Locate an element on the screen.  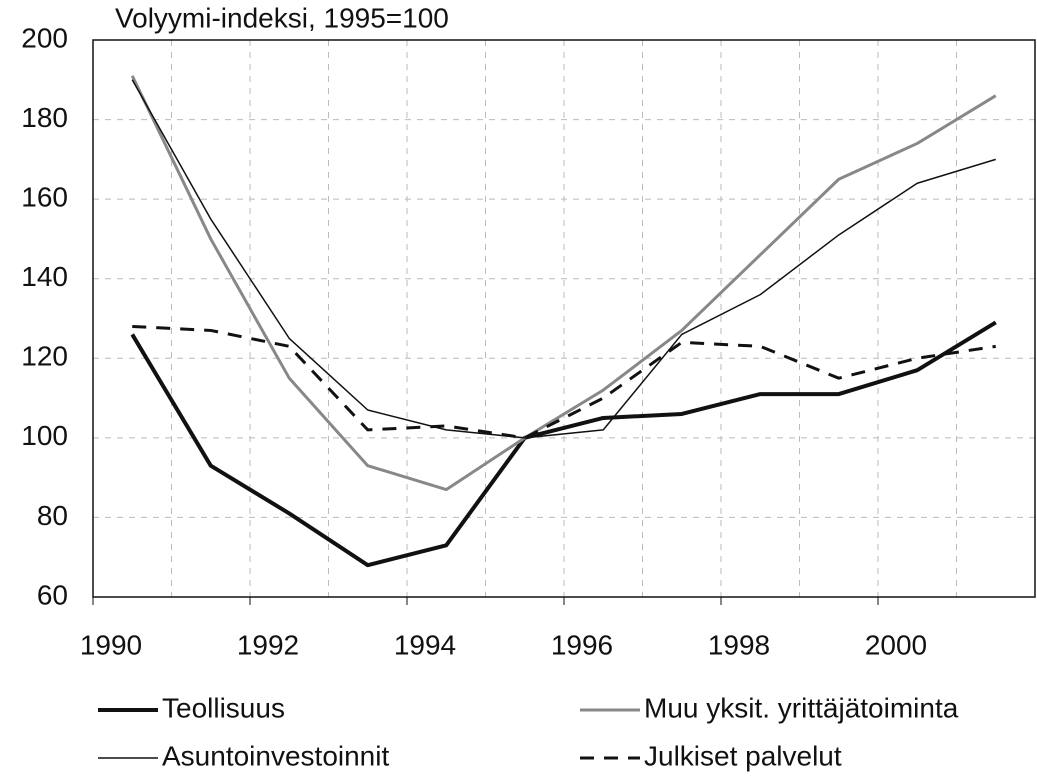
y-tick-label: 180 is located at coordinates (44, 117).